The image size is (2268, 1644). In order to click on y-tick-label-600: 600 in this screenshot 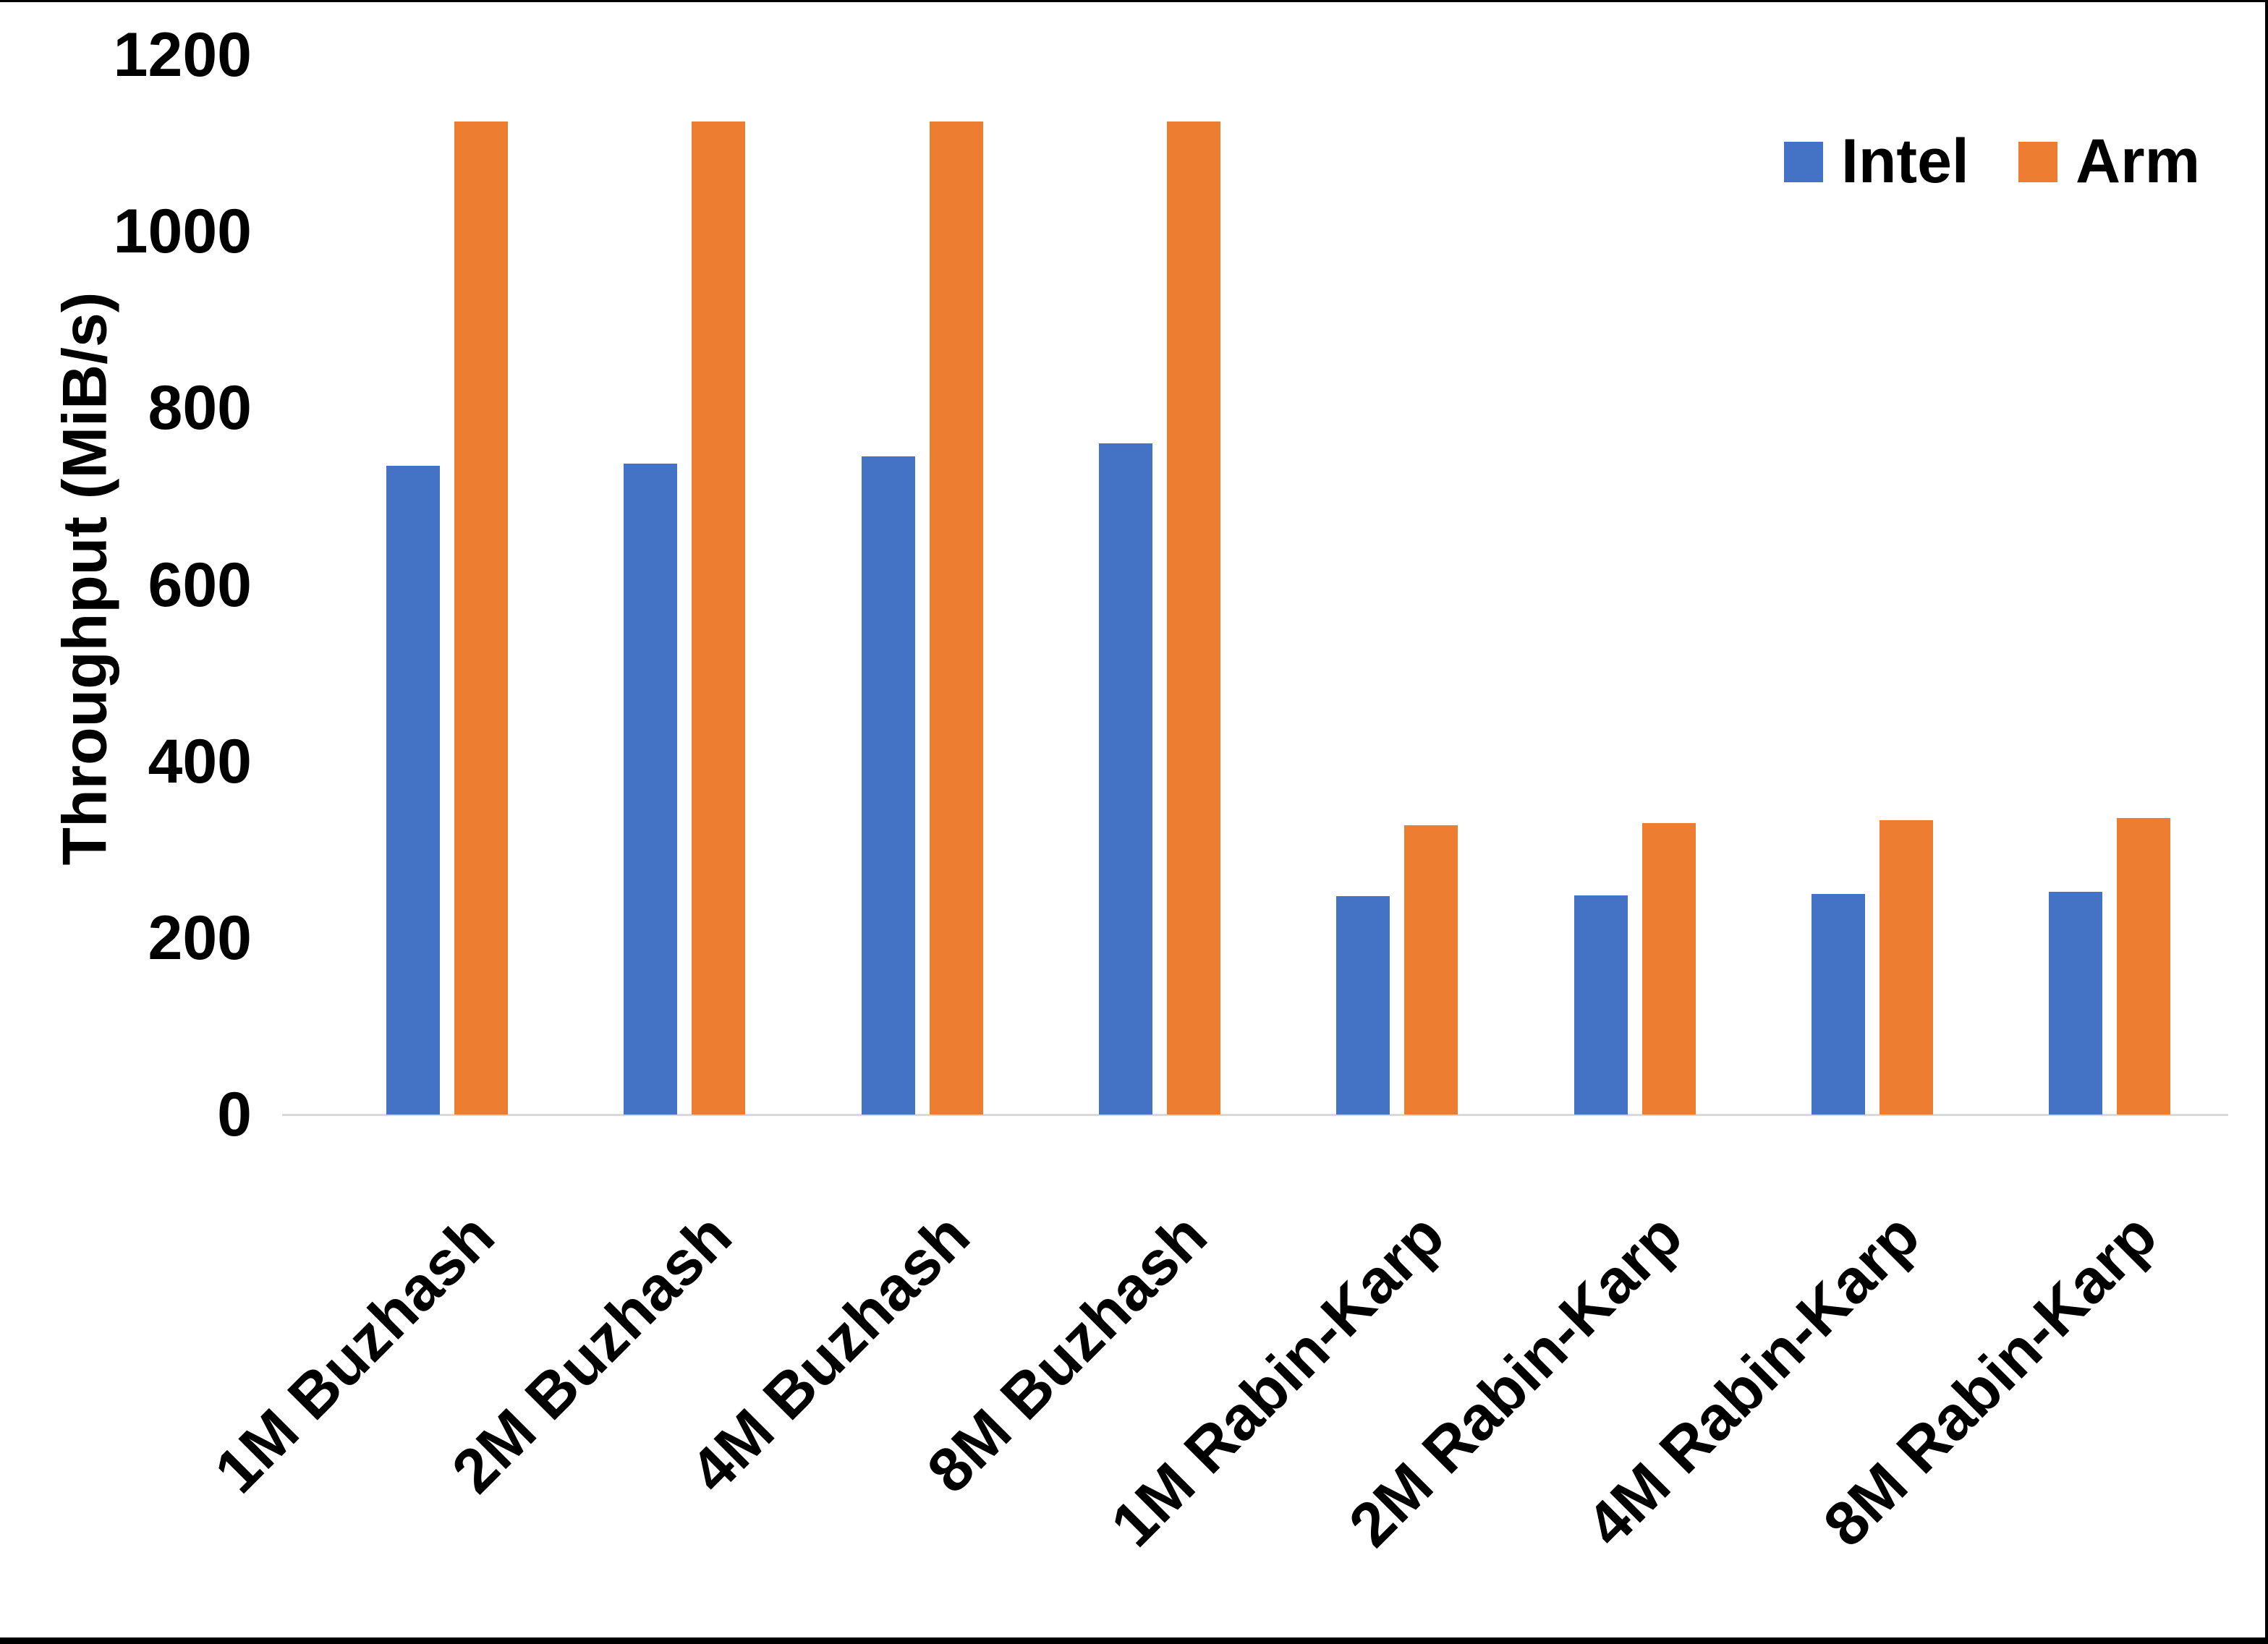, I will do `click(200, 585)`.